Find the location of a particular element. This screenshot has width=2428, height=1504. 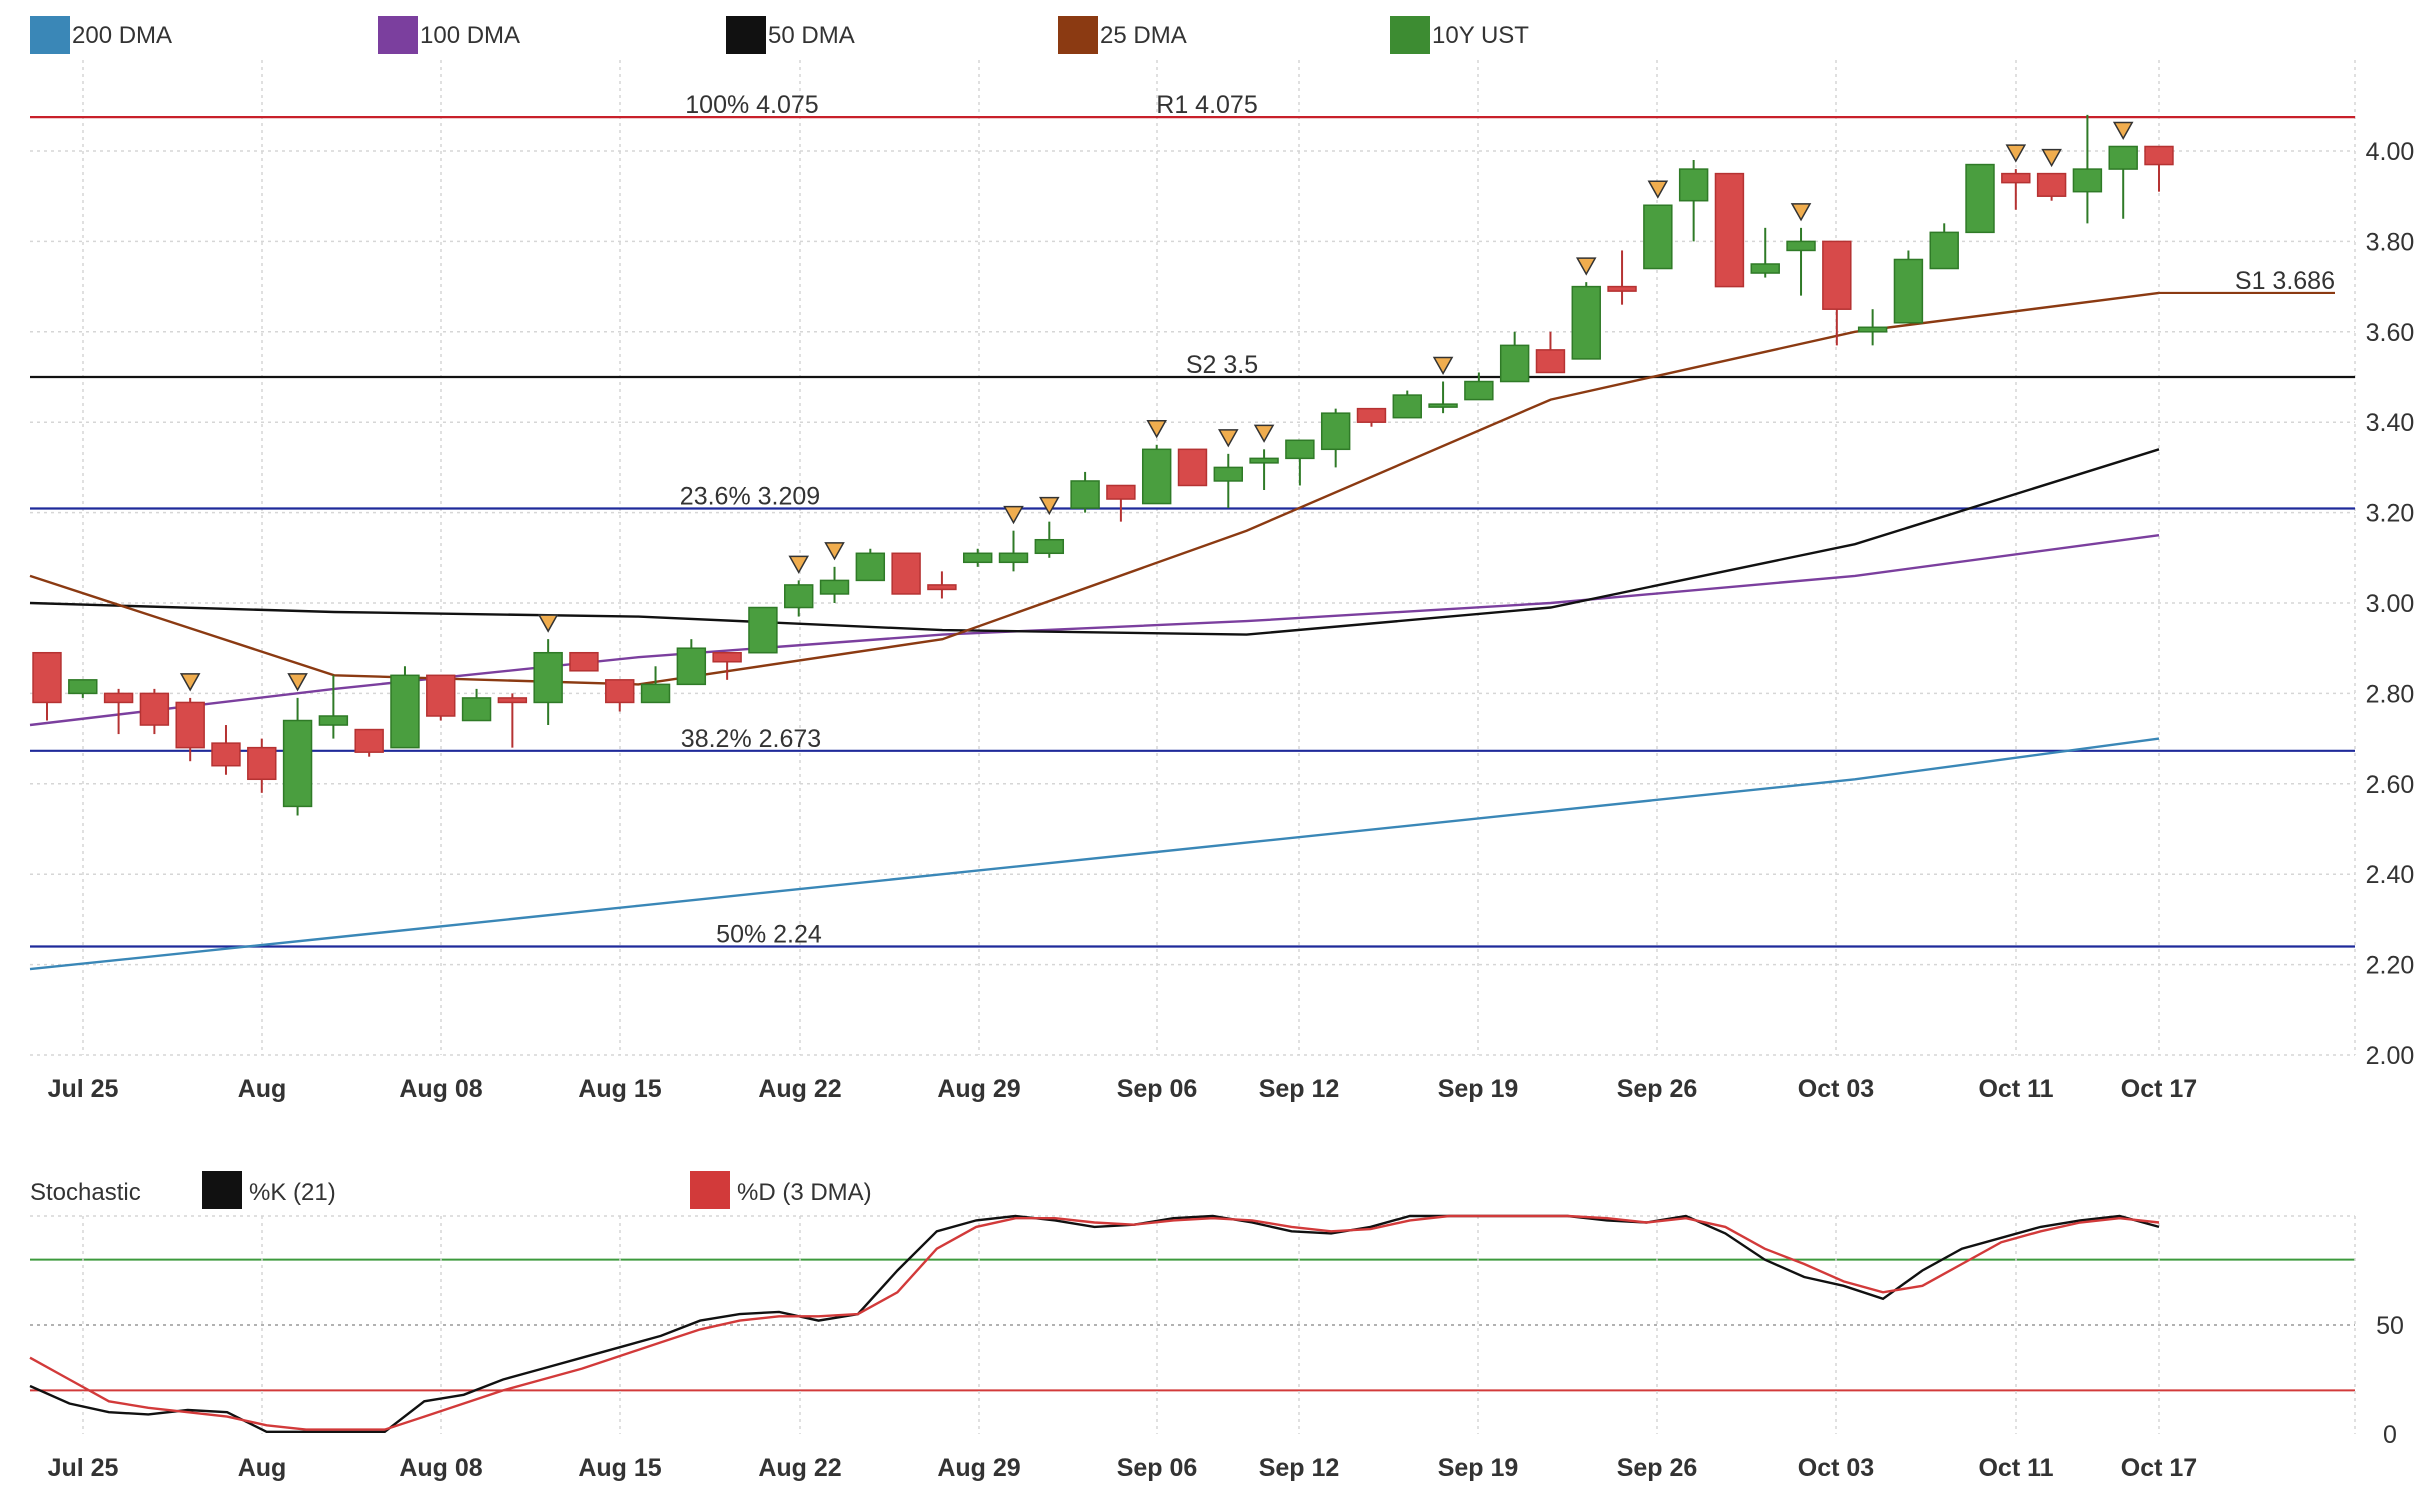

x-tick-label: Jul 25 is located at coordinates (83, 1089).